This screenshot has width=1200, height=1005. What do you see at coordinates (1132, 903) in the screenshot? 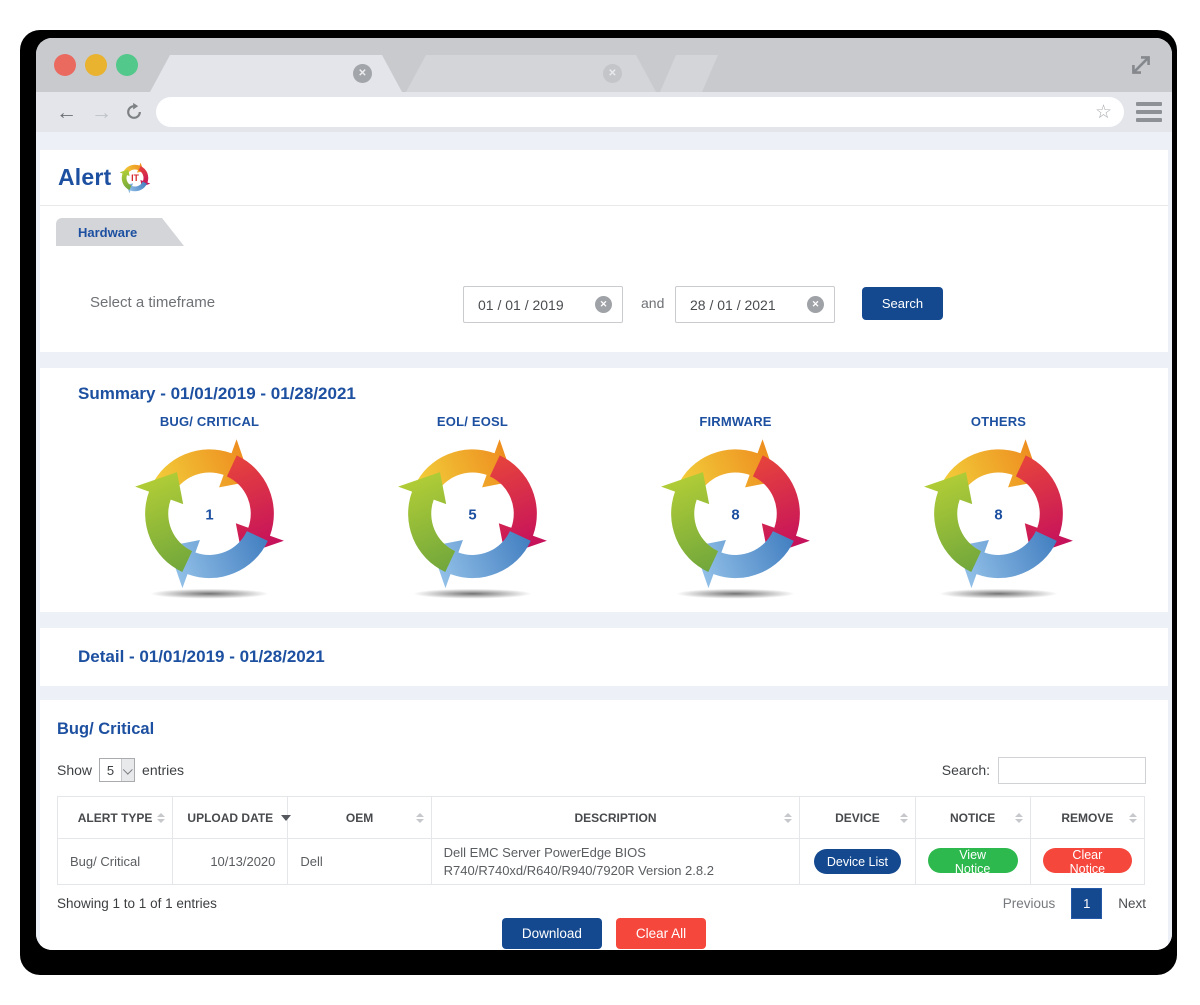
I see `pagination-next: Next` at bounding box center [1132, 903].